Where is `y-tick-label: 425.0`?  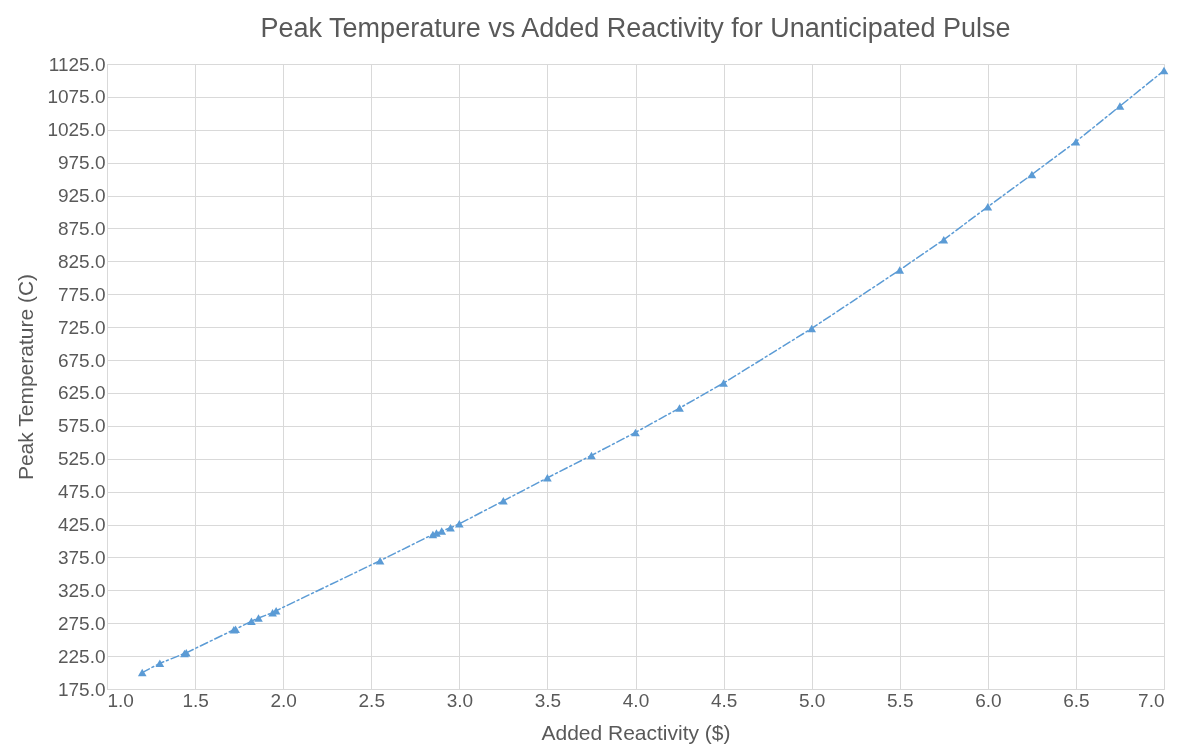
y-tick-label: 425.0 is located at coordinates (81, 525).